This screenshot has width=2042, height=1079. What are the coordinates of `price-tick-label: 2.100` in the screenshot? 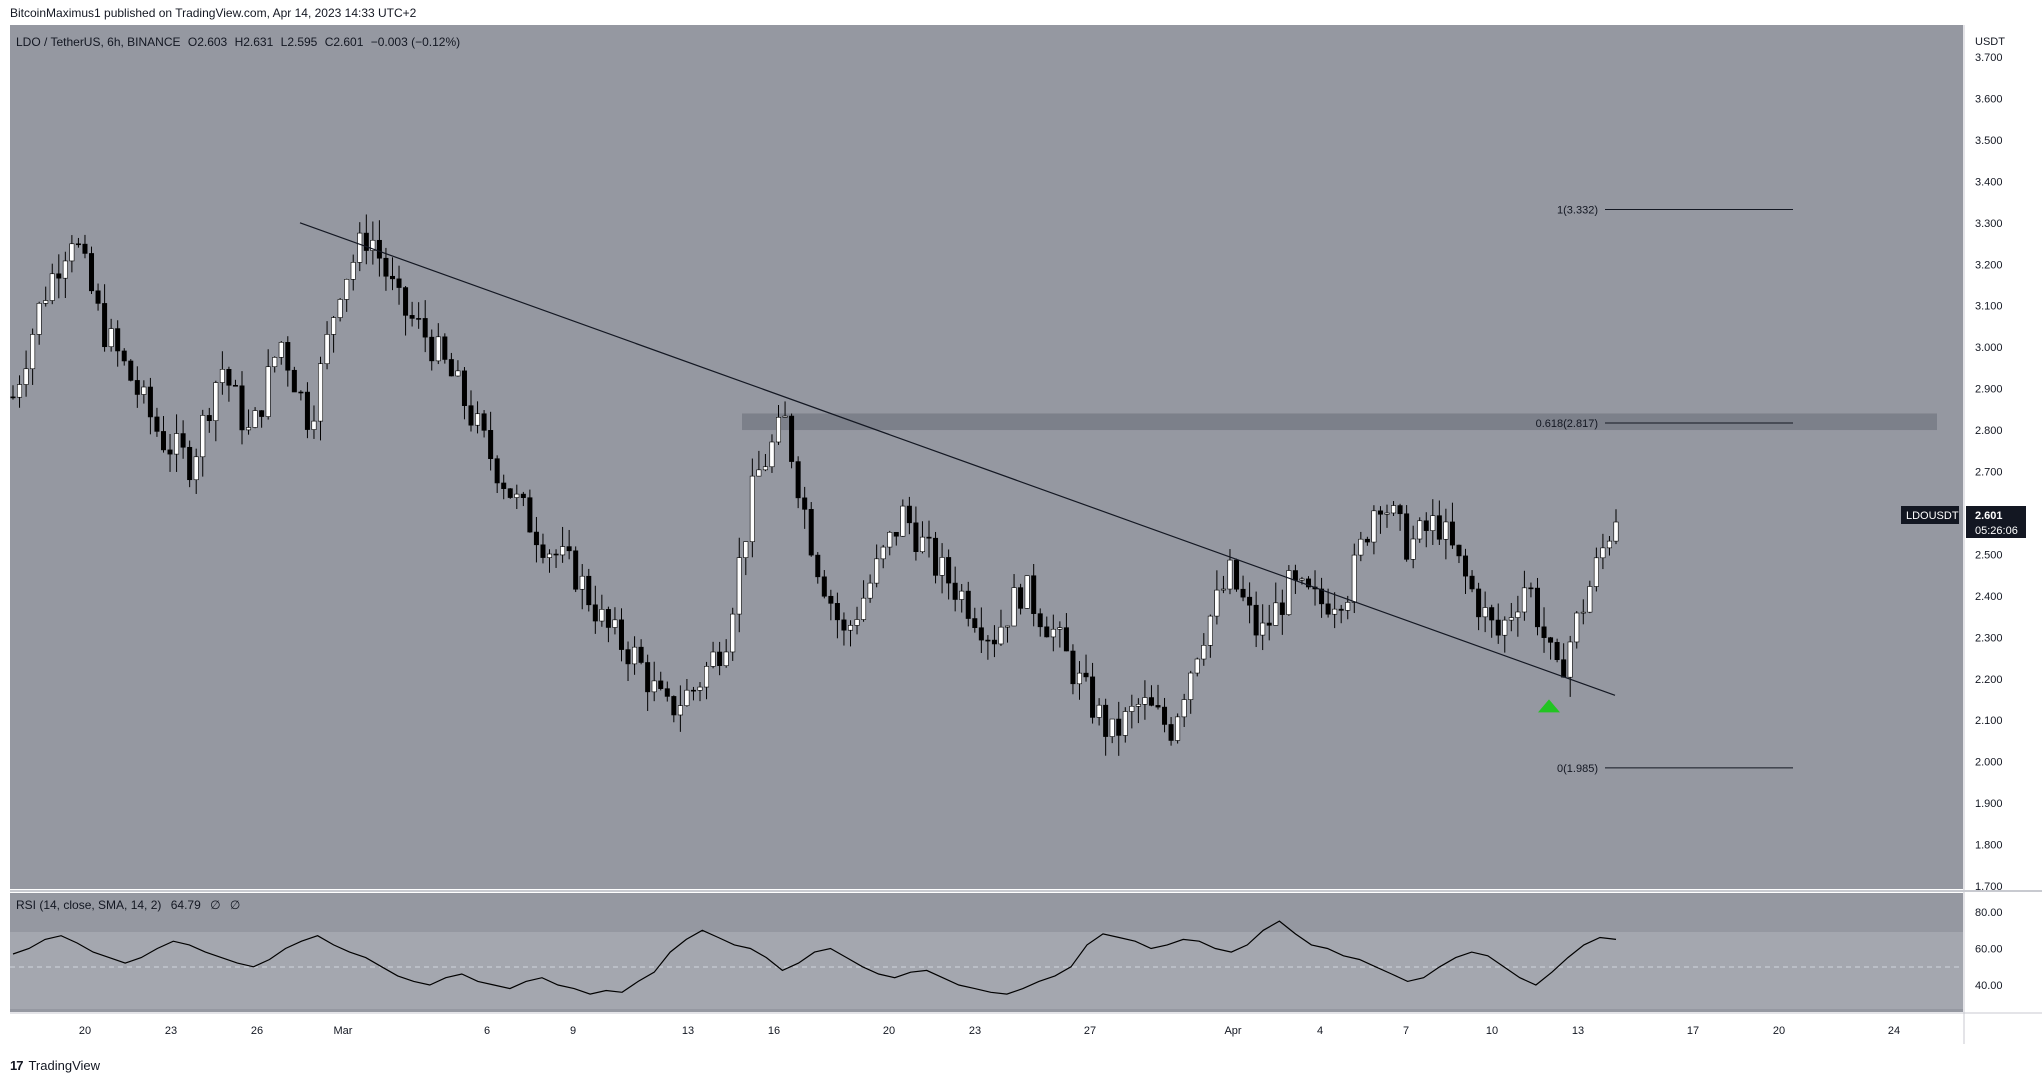 It's located at (1989, 721).